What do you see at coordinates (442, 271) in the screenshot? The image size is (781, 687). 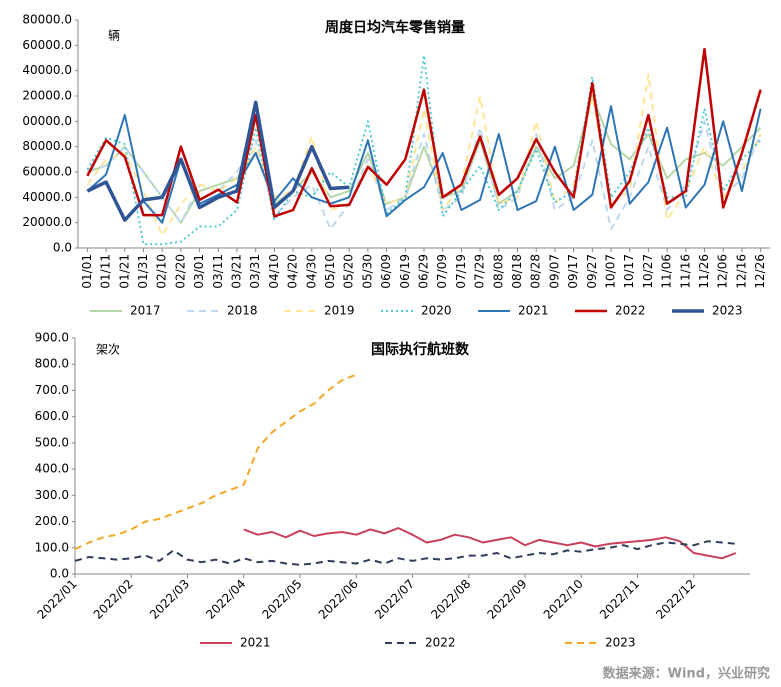 I see `x-tick-label: 07/09` at bounding box center [442, 271].